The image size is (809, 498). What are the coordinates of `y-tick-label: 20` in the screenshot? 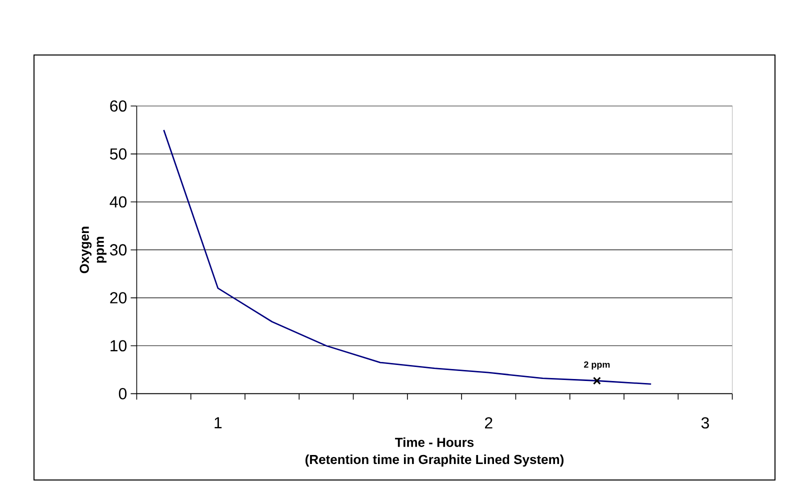 It's located at (118, 298).